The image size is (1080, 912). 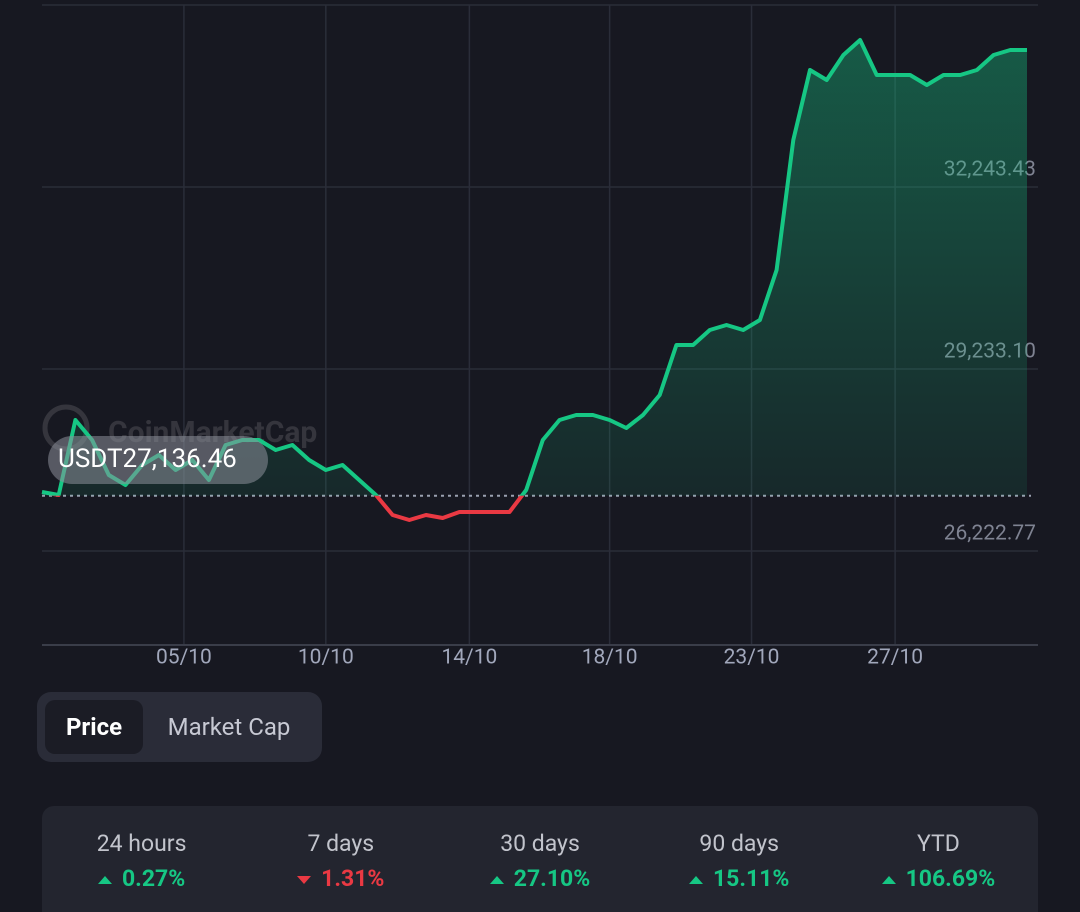 I want to click on chart-toggle: Price Market Cap, so click(x=179, y=727).